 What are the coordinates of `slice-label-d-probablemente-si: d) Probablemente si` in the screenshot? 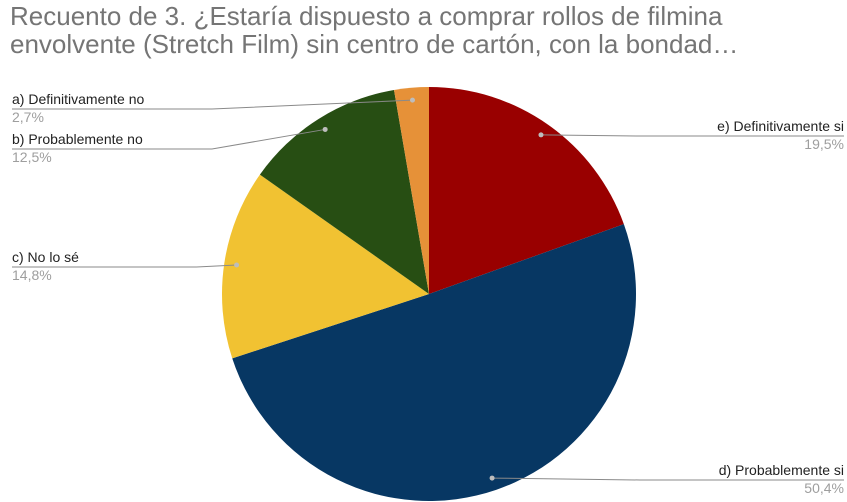 It's located at (781, 470).